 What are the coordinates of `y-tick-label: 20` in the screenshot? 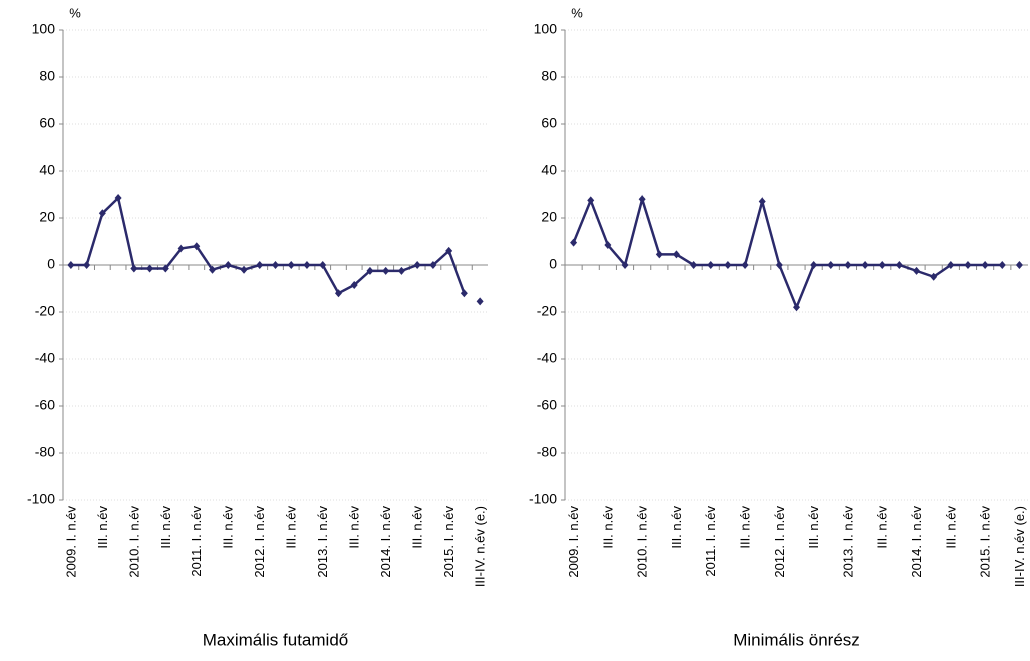 It's located at (47, 217).